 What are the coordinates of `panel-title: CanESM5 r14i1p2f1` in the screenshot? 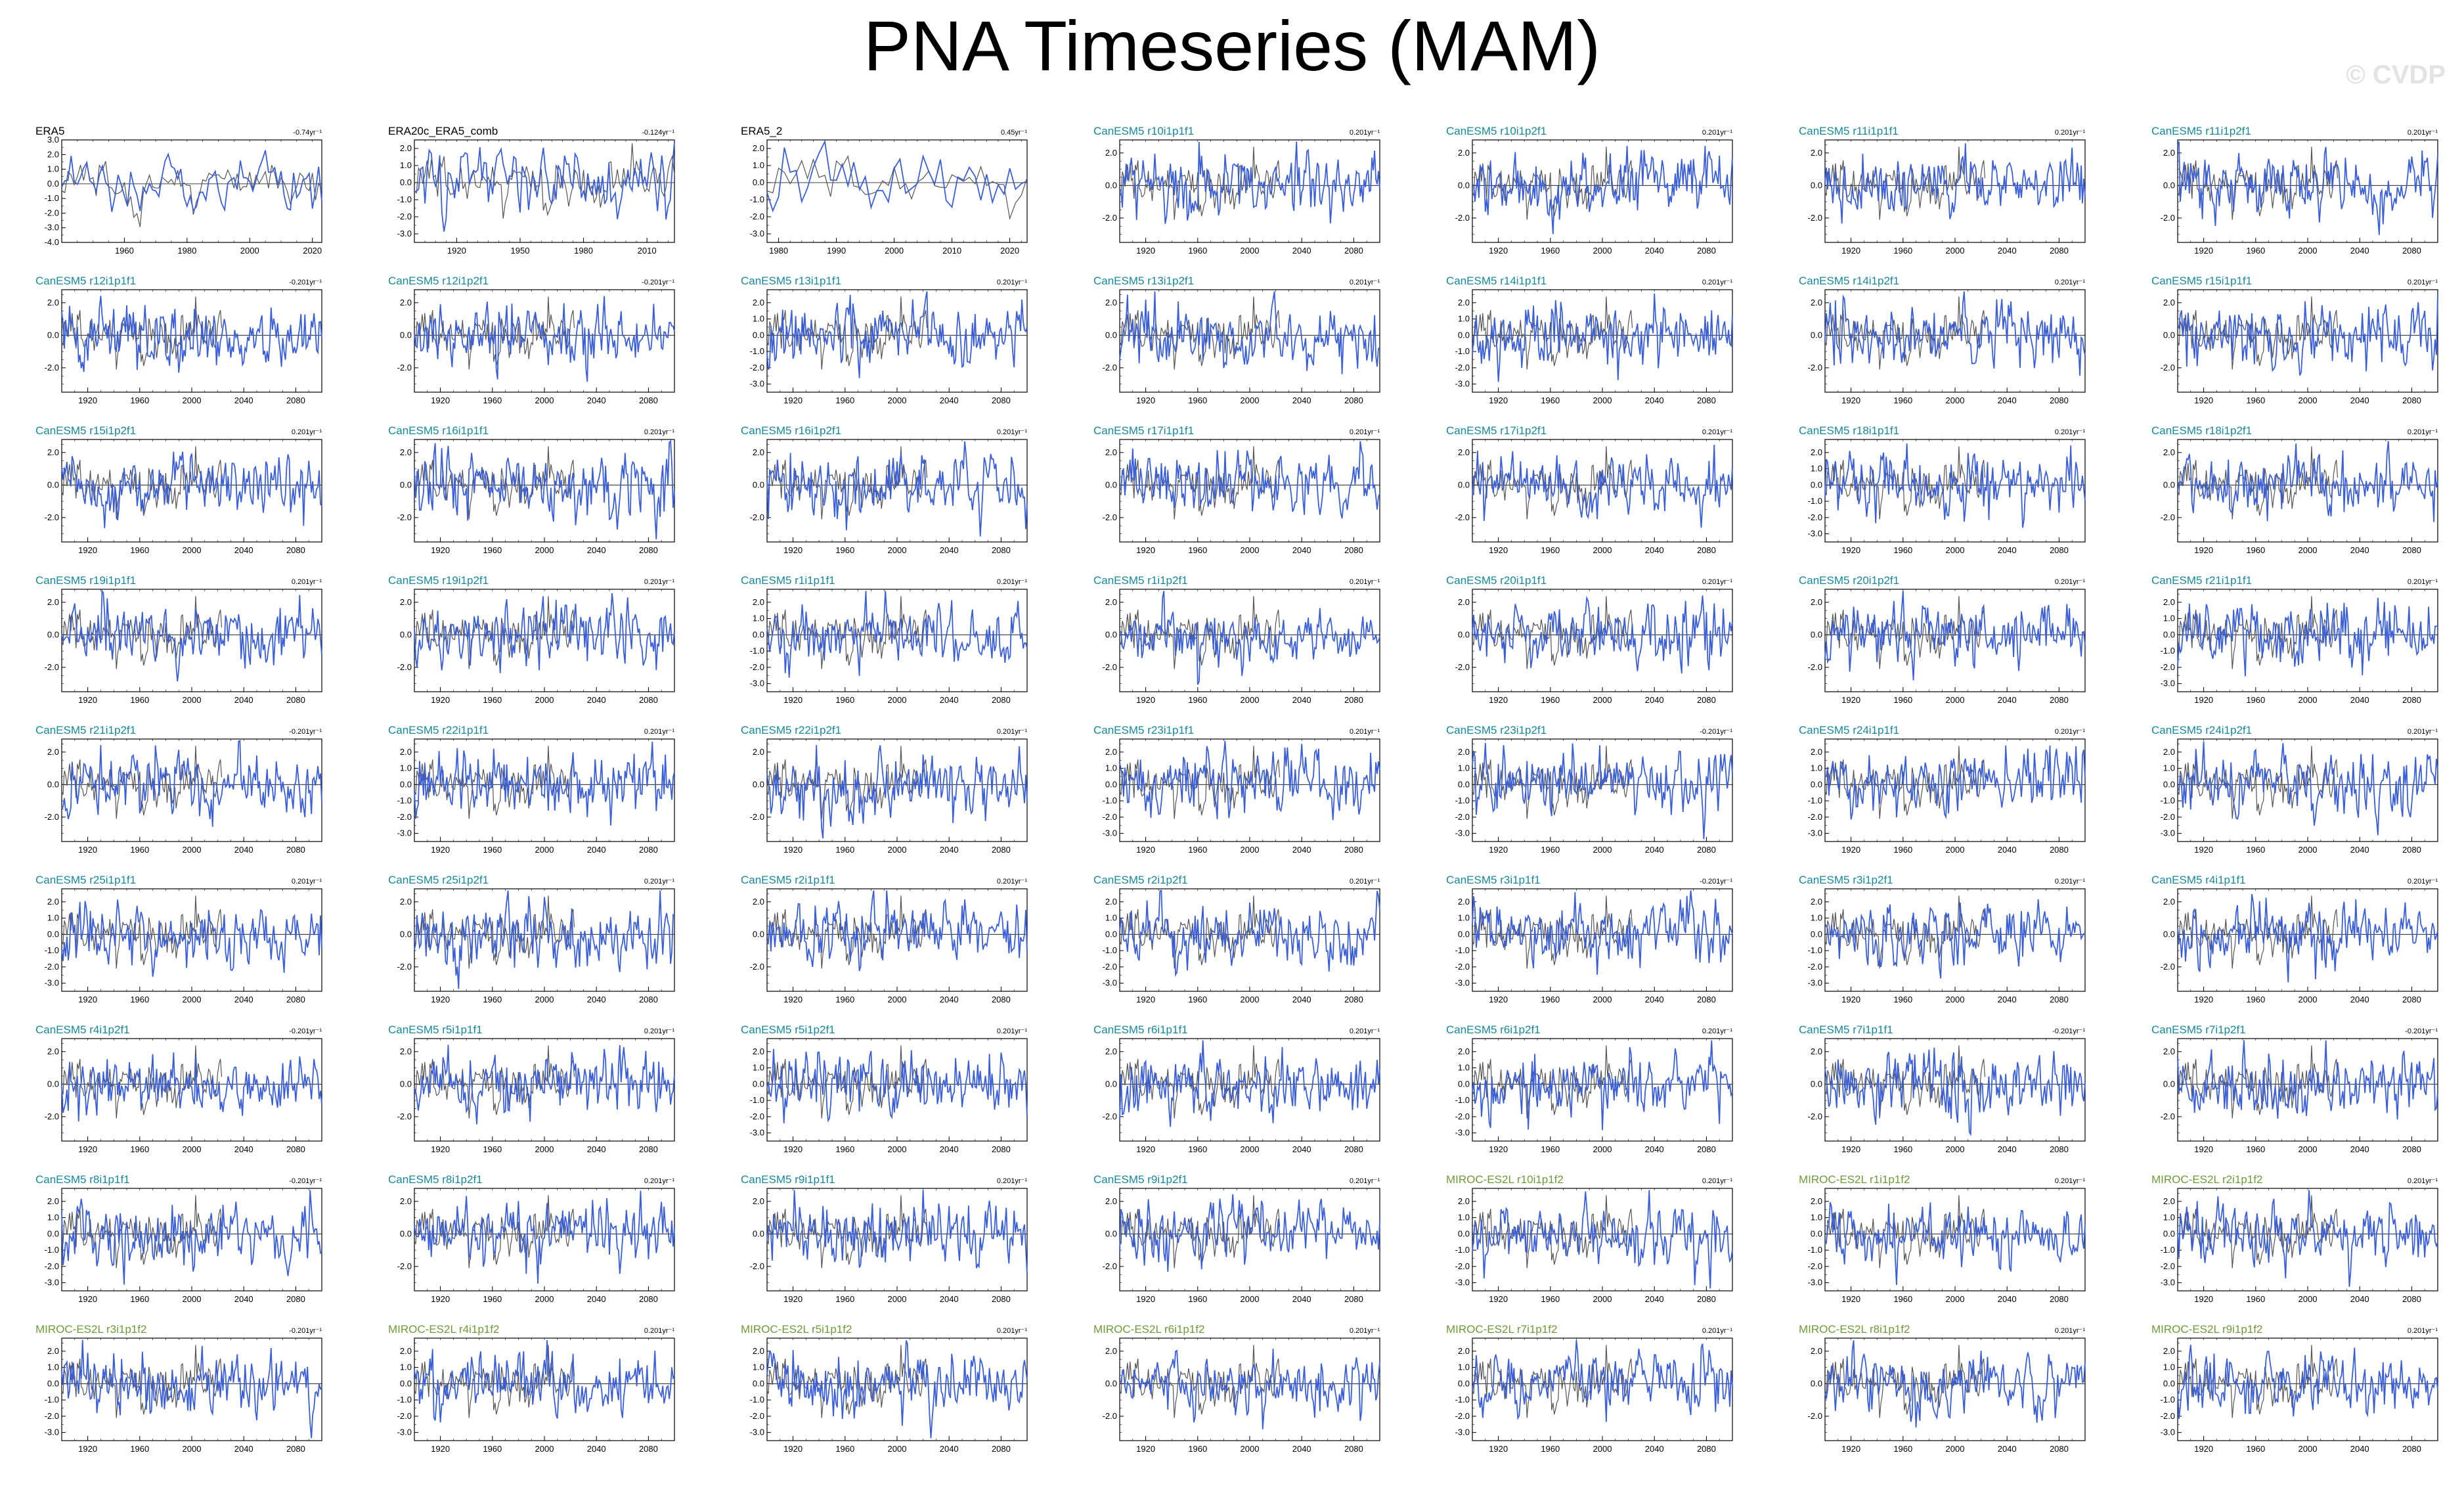 It's located at (1849, 281).